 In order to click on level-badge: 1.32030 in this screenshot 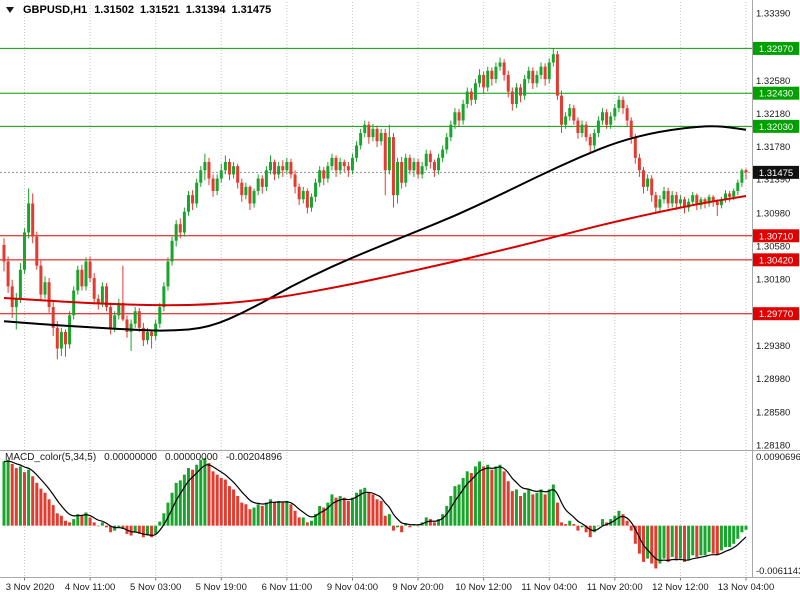, I will do `click(776, 127)`.